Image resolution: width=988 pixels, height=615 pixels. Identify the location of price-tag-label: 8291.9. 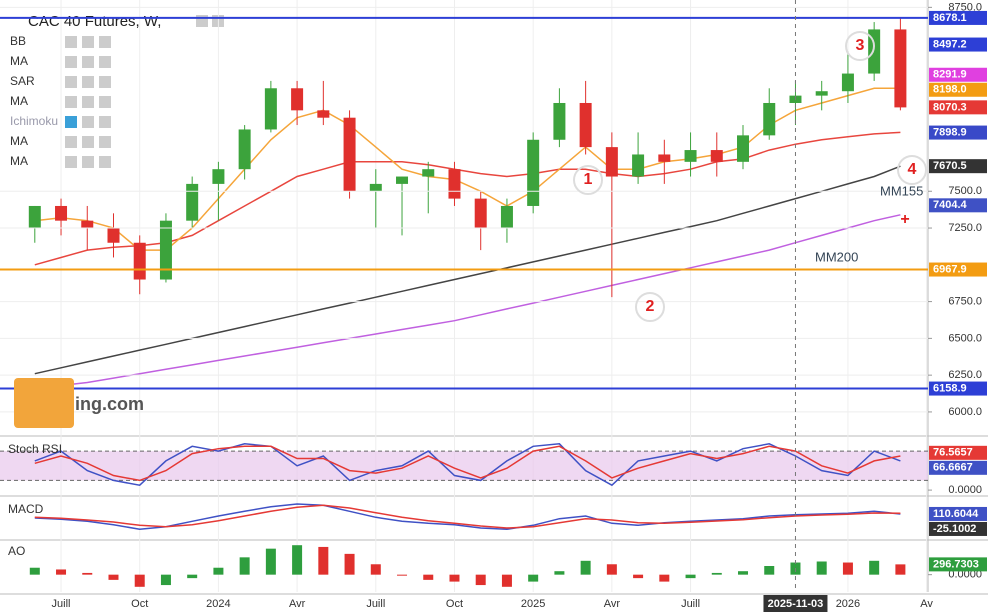
(950, 75).